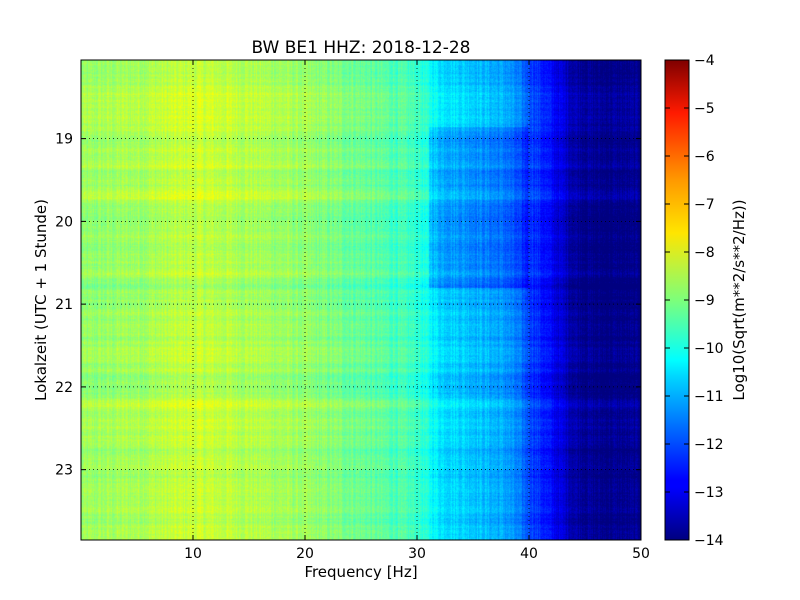  I want to click on colorbar-axis: −4 −5 −6 −7 −8 −9 −10 −11 −12 −13 −14, so click(694, 301).